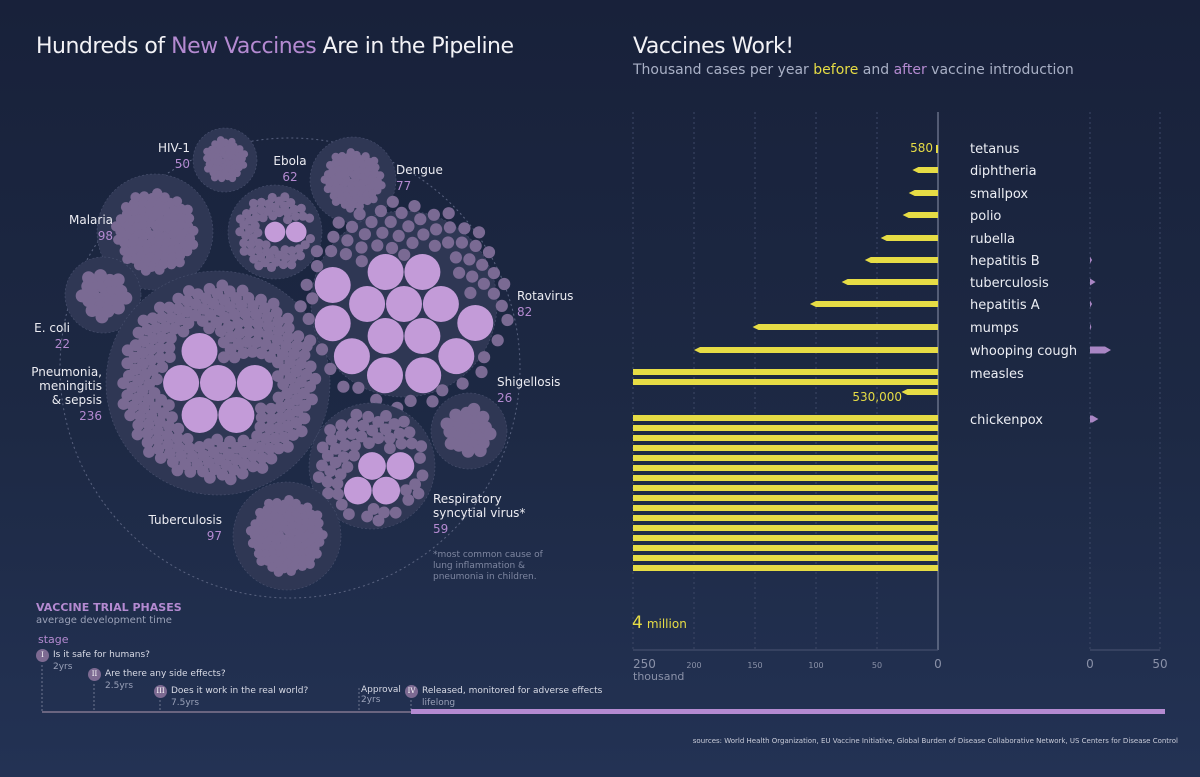 The height and width of the screenshot is (777, 1200). Describe the element at coordinates (921, 148) in the screenshot. I see `annotation-tetanus: 580` at that location.